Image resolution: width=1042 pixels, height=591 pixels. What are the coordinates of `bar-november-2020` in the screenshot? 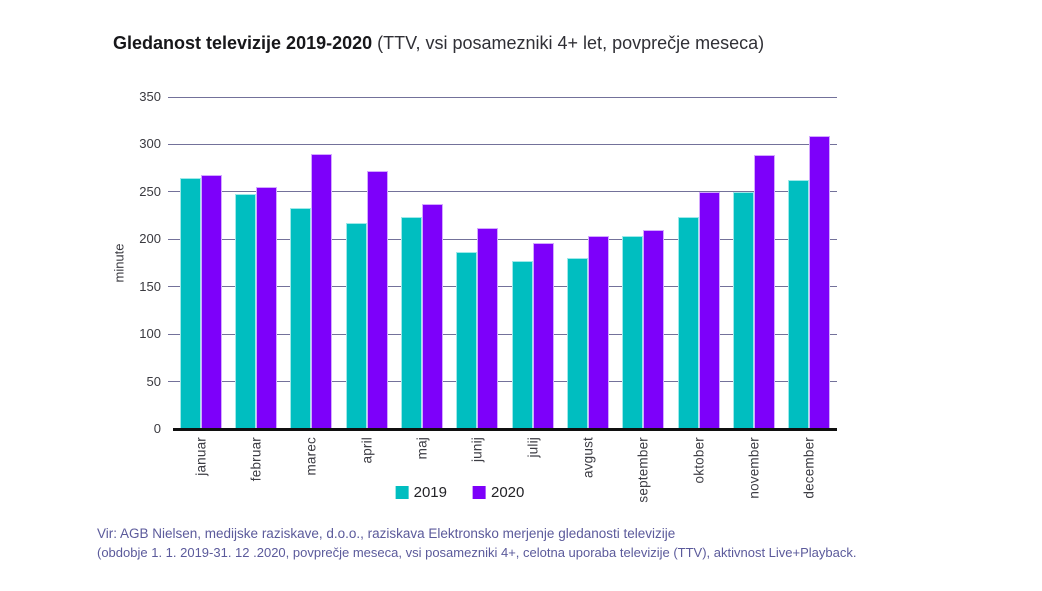 It's located at (764, 291).